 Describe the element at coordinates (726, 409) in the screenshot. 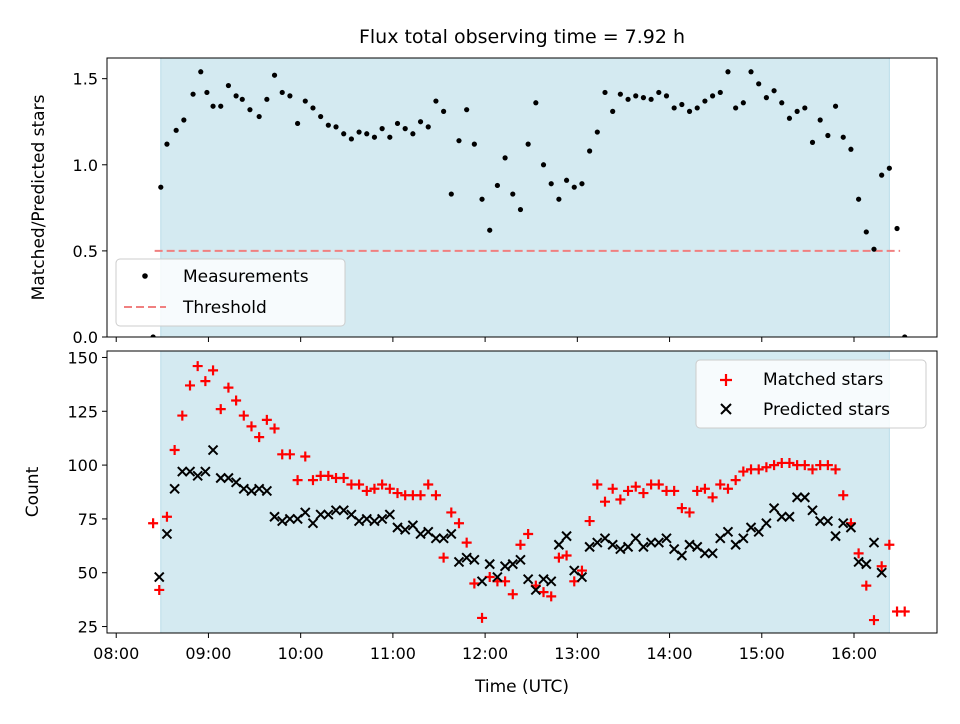

I see `legend-marker-predicted` at that location.